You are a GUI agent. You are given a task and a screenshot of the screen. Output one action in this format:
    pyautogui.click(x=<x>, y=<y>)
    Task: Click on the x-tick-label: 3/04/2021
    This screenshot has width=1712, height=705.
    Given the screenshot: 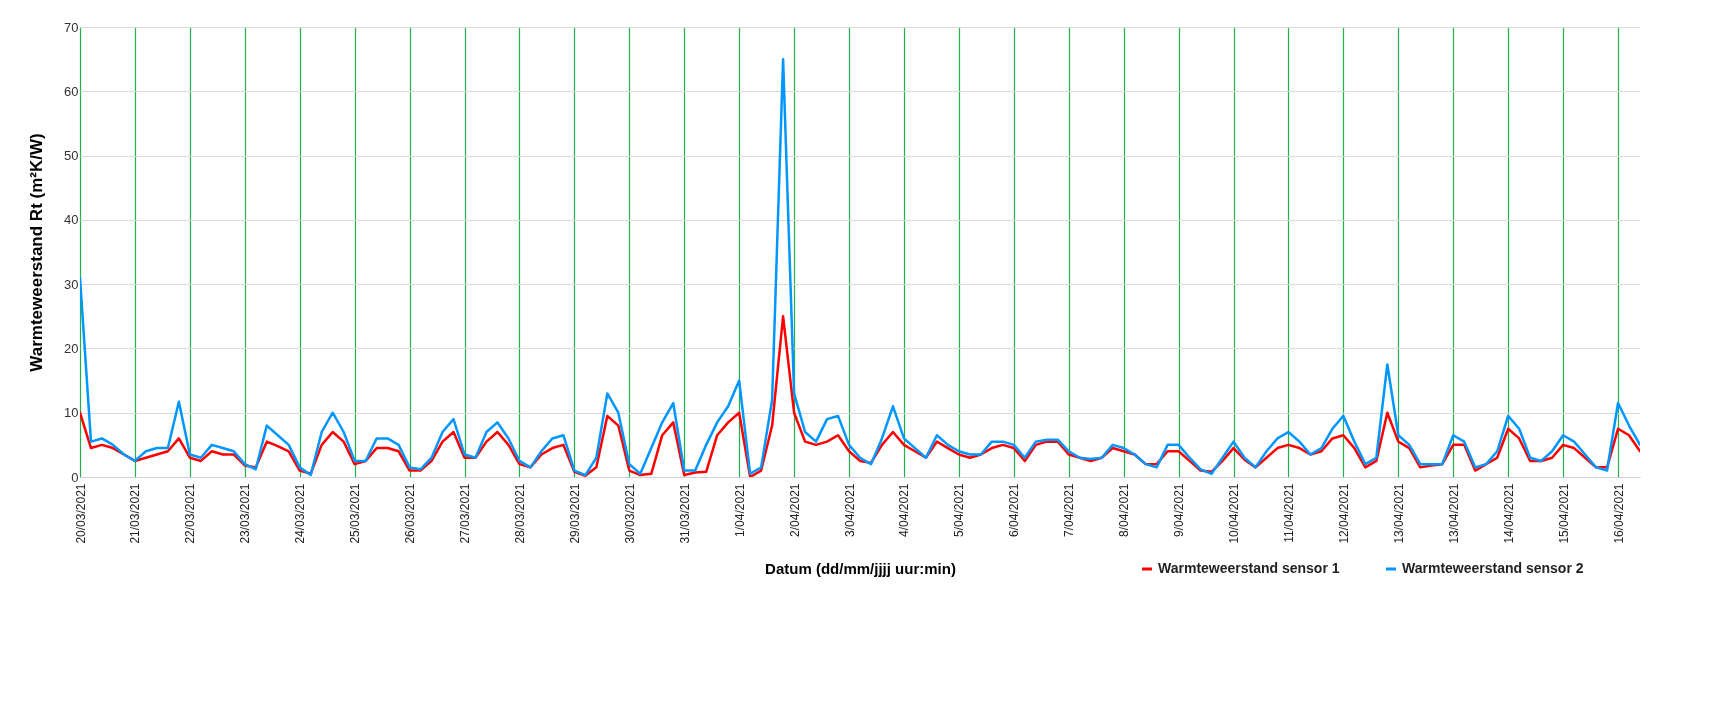 What is the action you would take?
    pyautogui.click(x=849, y=510)
    